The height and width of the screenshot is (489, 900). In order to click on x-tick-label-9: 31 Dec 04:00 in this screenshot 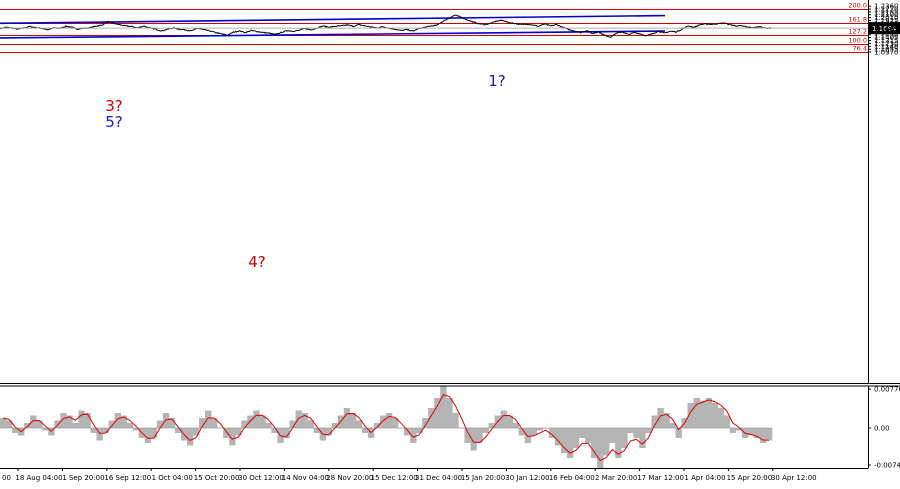, I will do `click(438, 478)`.